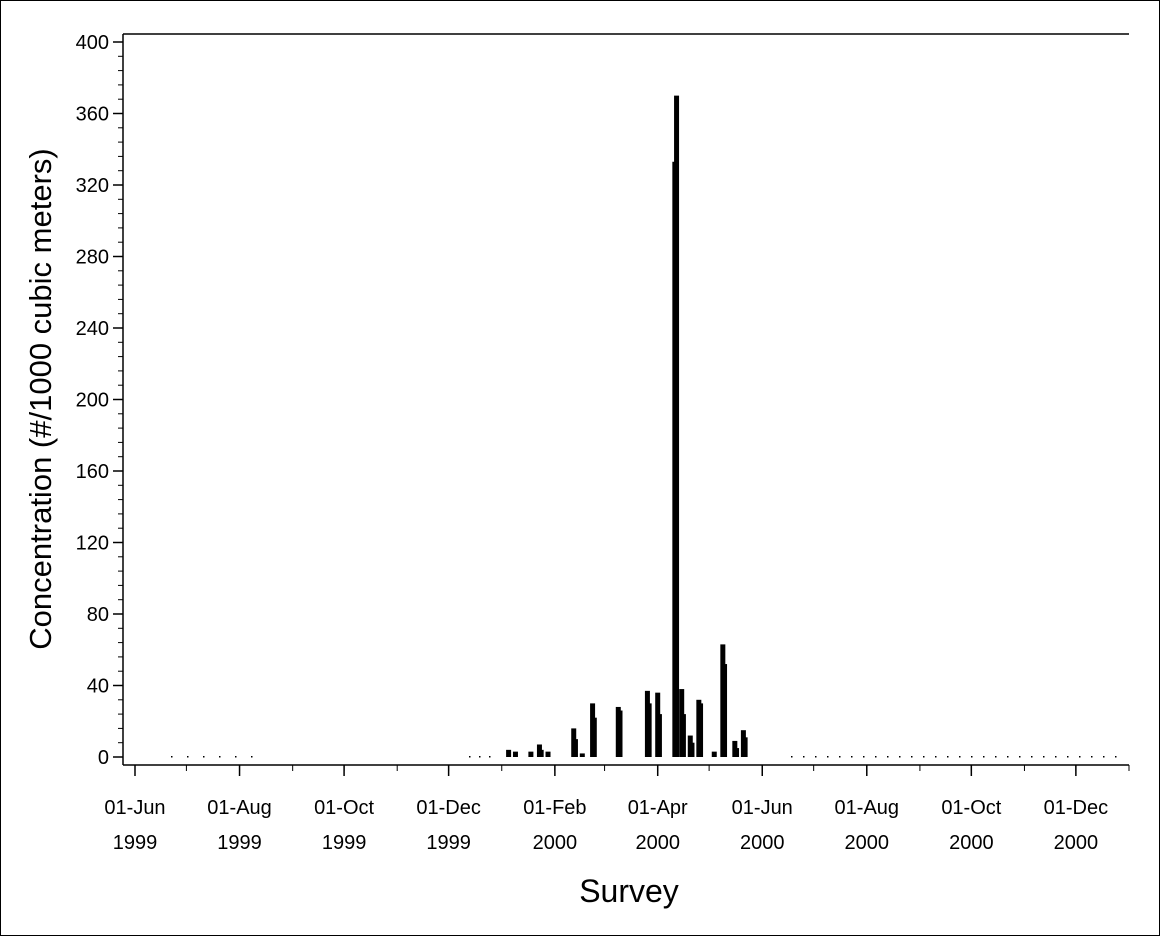 The image size is (1160, 937). I want to click on y-tick-label: 160, so click(92, 472).